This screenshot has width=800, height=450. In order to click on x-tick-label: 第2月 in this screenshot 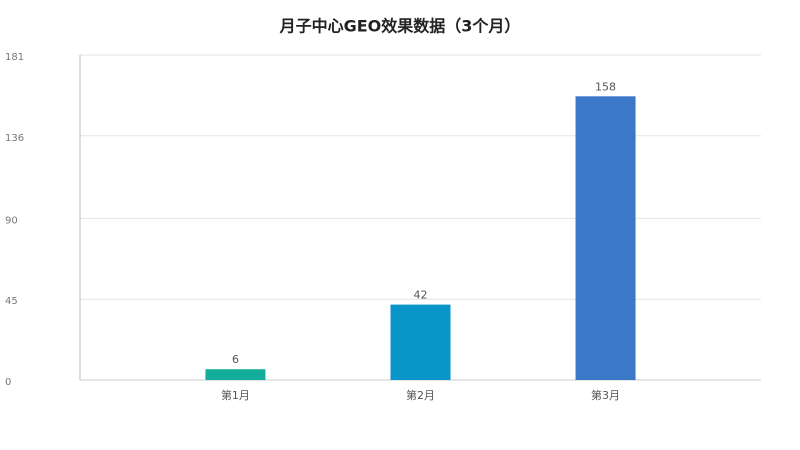, I will do `click(420, 395)`.